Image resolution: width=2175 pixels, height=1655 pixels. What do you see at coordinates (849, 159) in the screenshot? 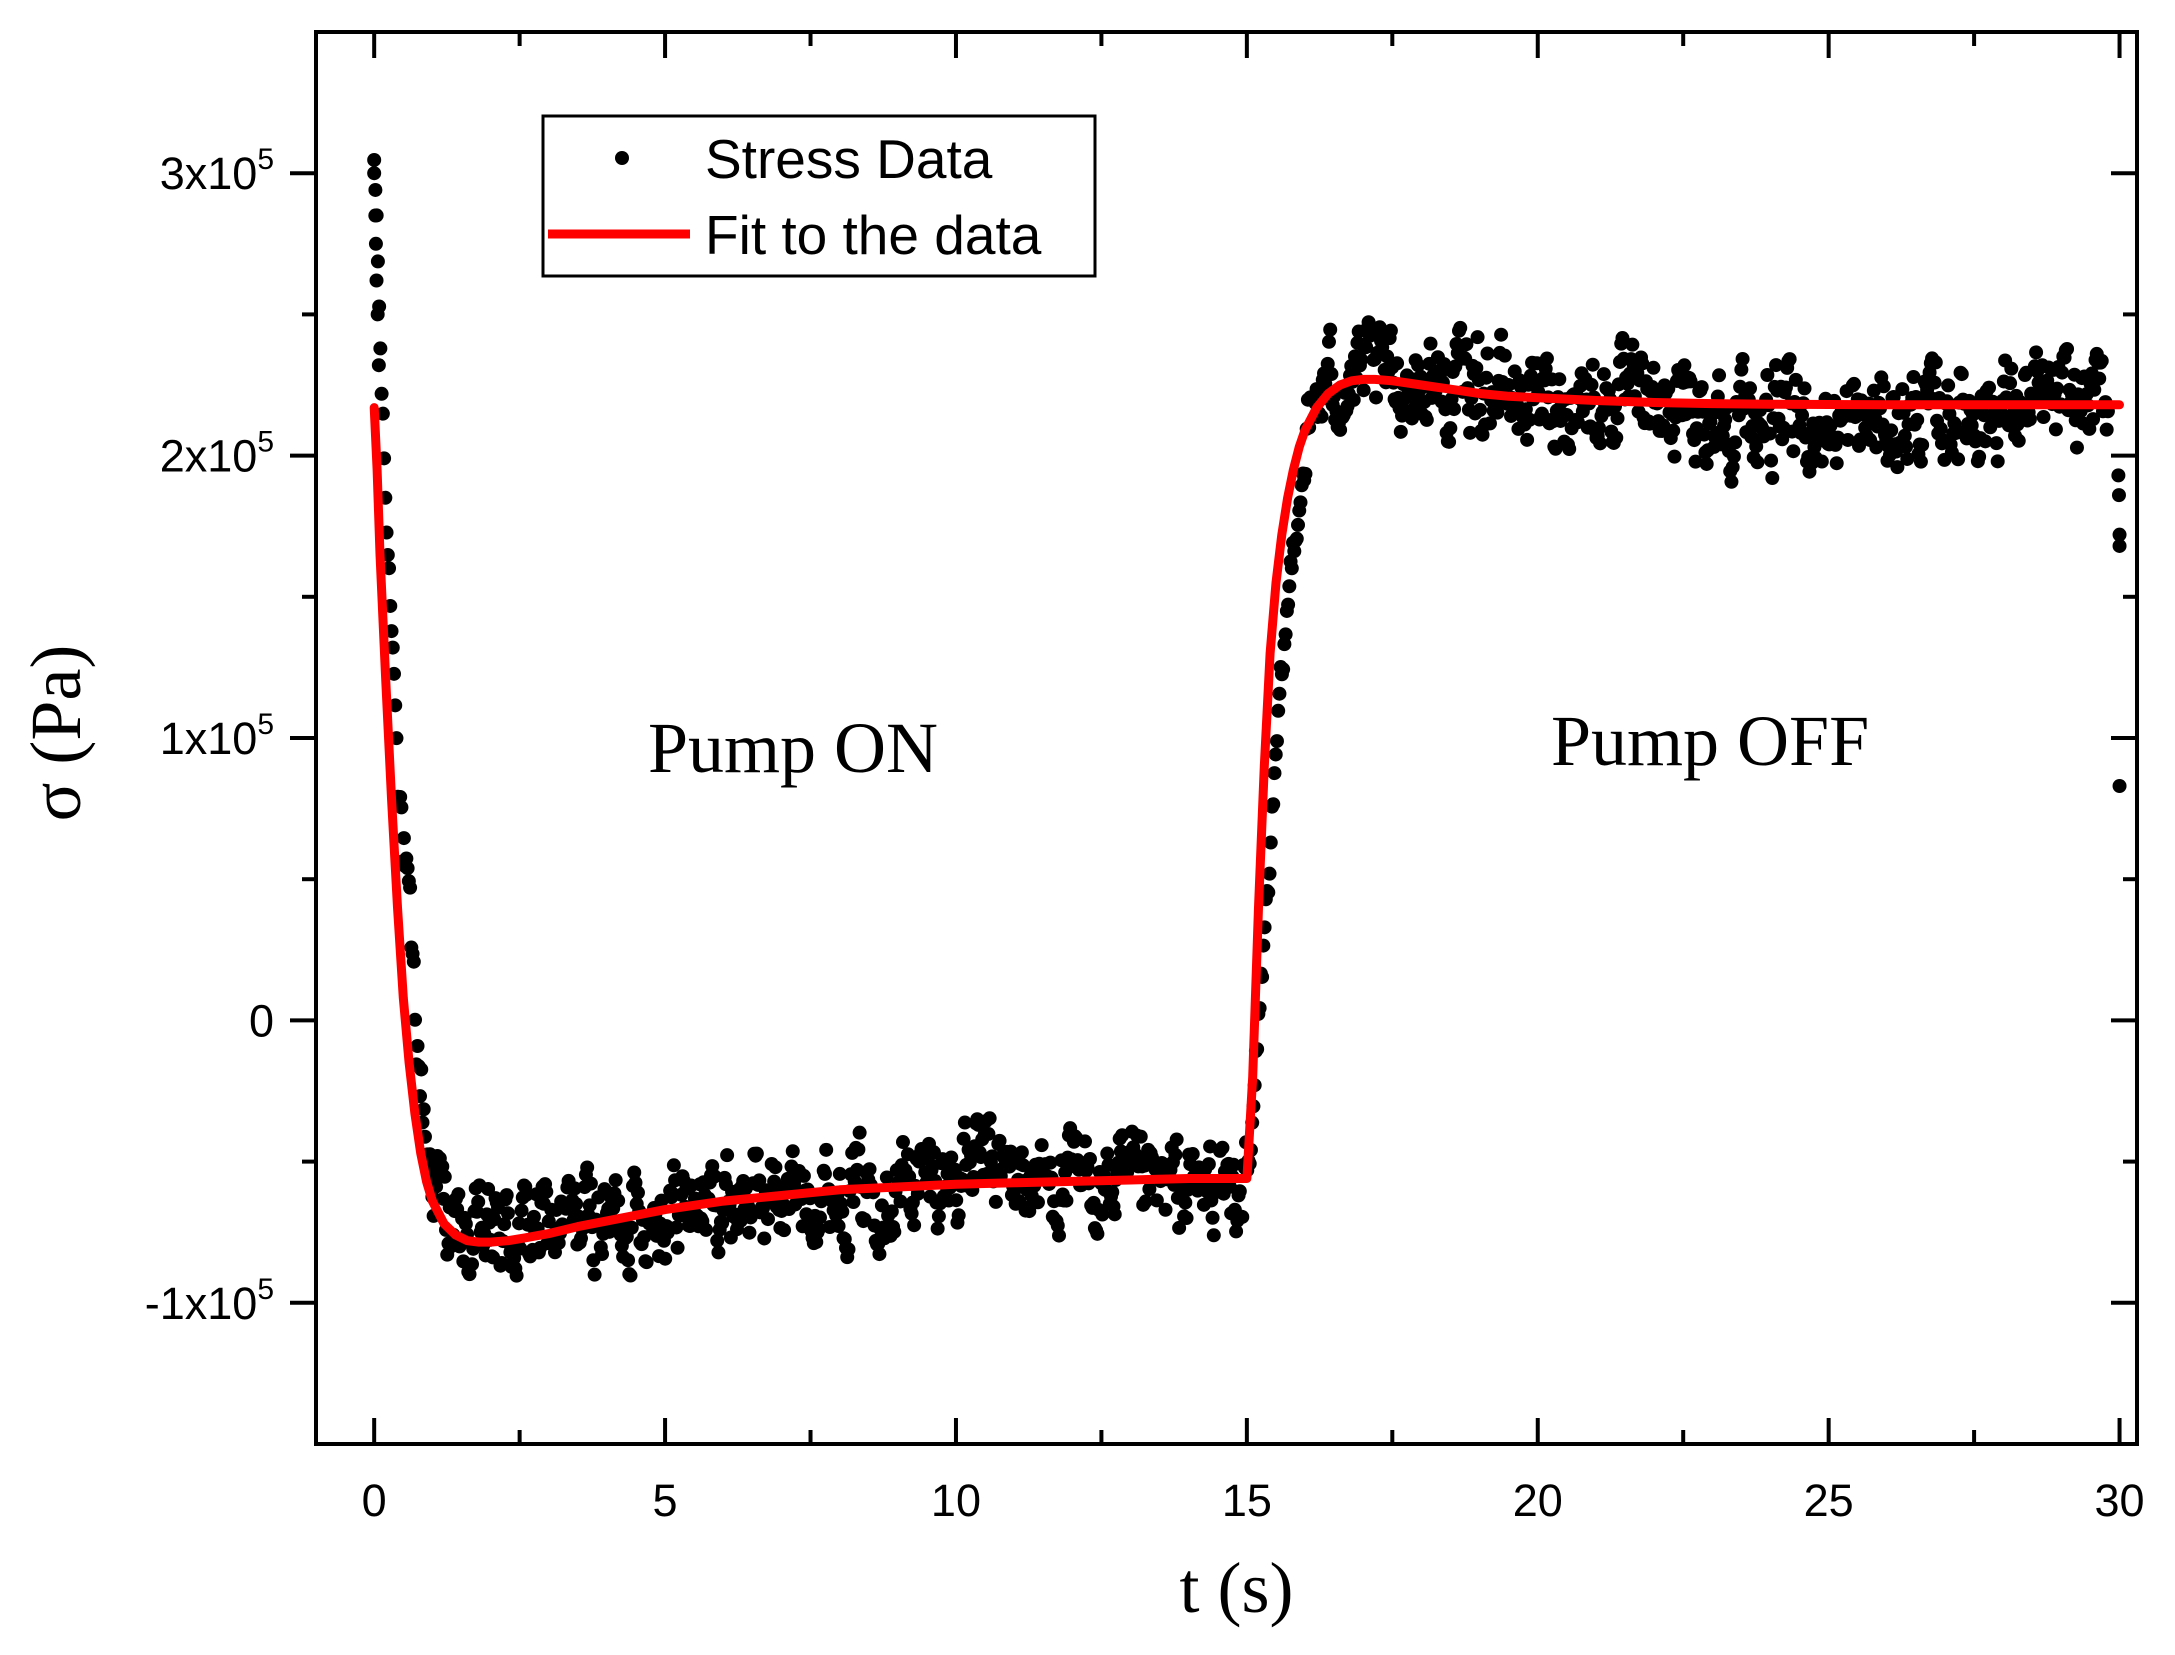
I see `legend-label-stress-data: Stress Data` at bounding box center [849, 159].